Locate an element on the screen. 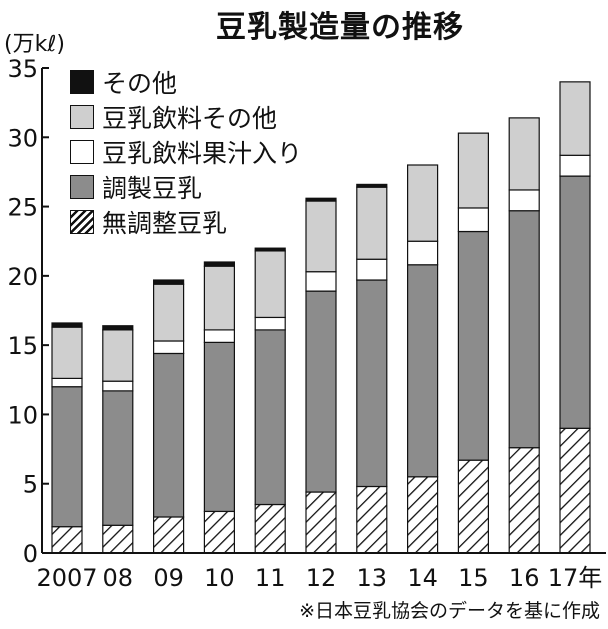  legend-label-prepared: 調製豆乳 is located at coordinates (152, 188).